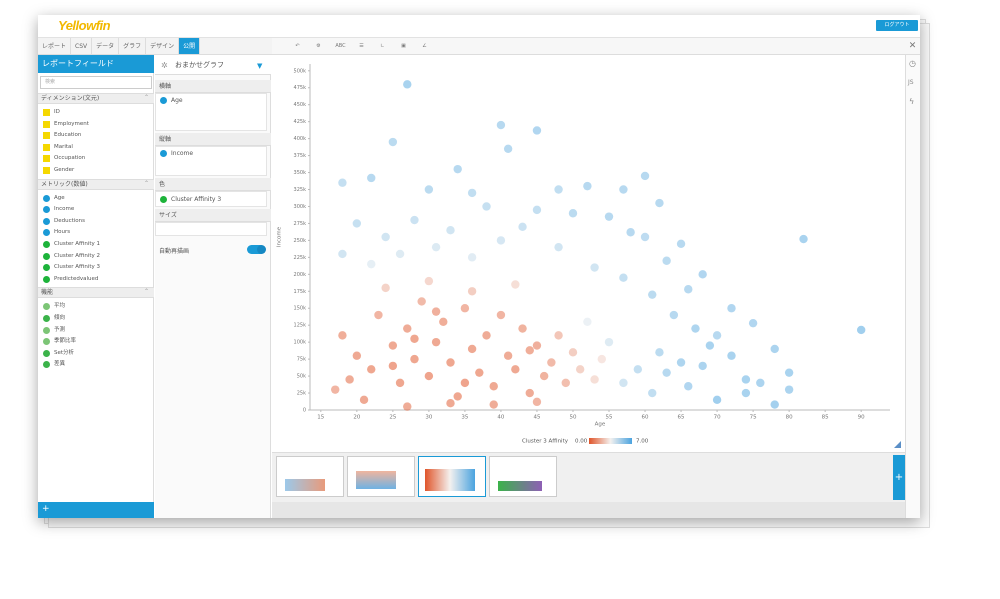  I want to click on field-label: Predictedvalued, so click(76, 278).